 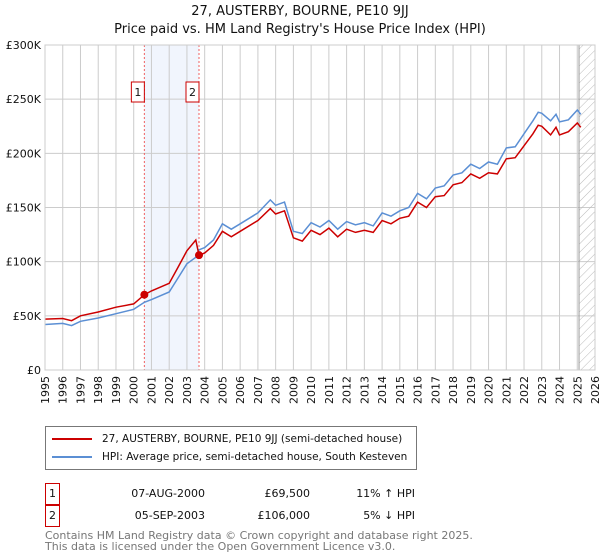 I want to click on x-tick-label: 1995, so click(x=45, y=390).